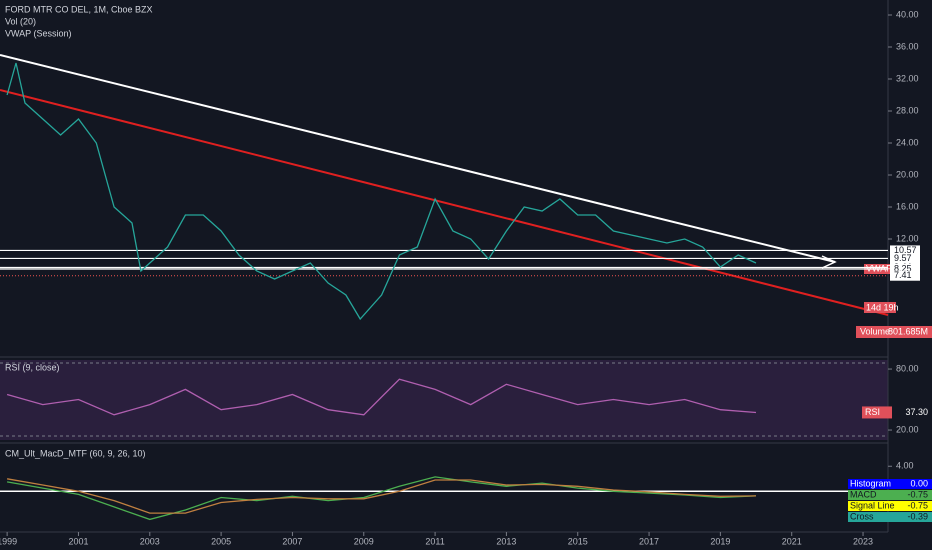  I want to click on y-tick-label: 28.00, so click(907, 110).